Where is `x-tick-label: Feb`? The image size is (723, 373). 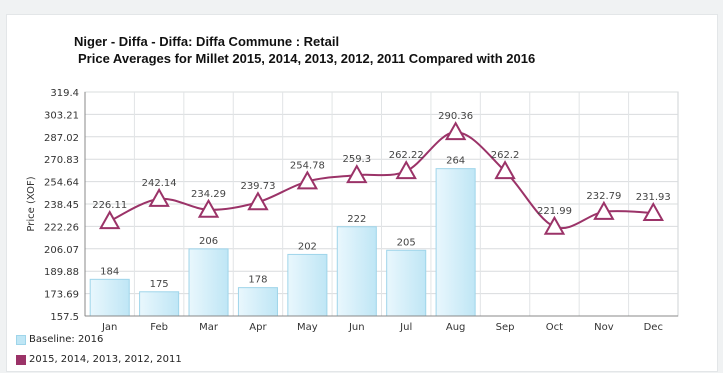
x-tick-label: Feb is located at coordinates (159, 327).